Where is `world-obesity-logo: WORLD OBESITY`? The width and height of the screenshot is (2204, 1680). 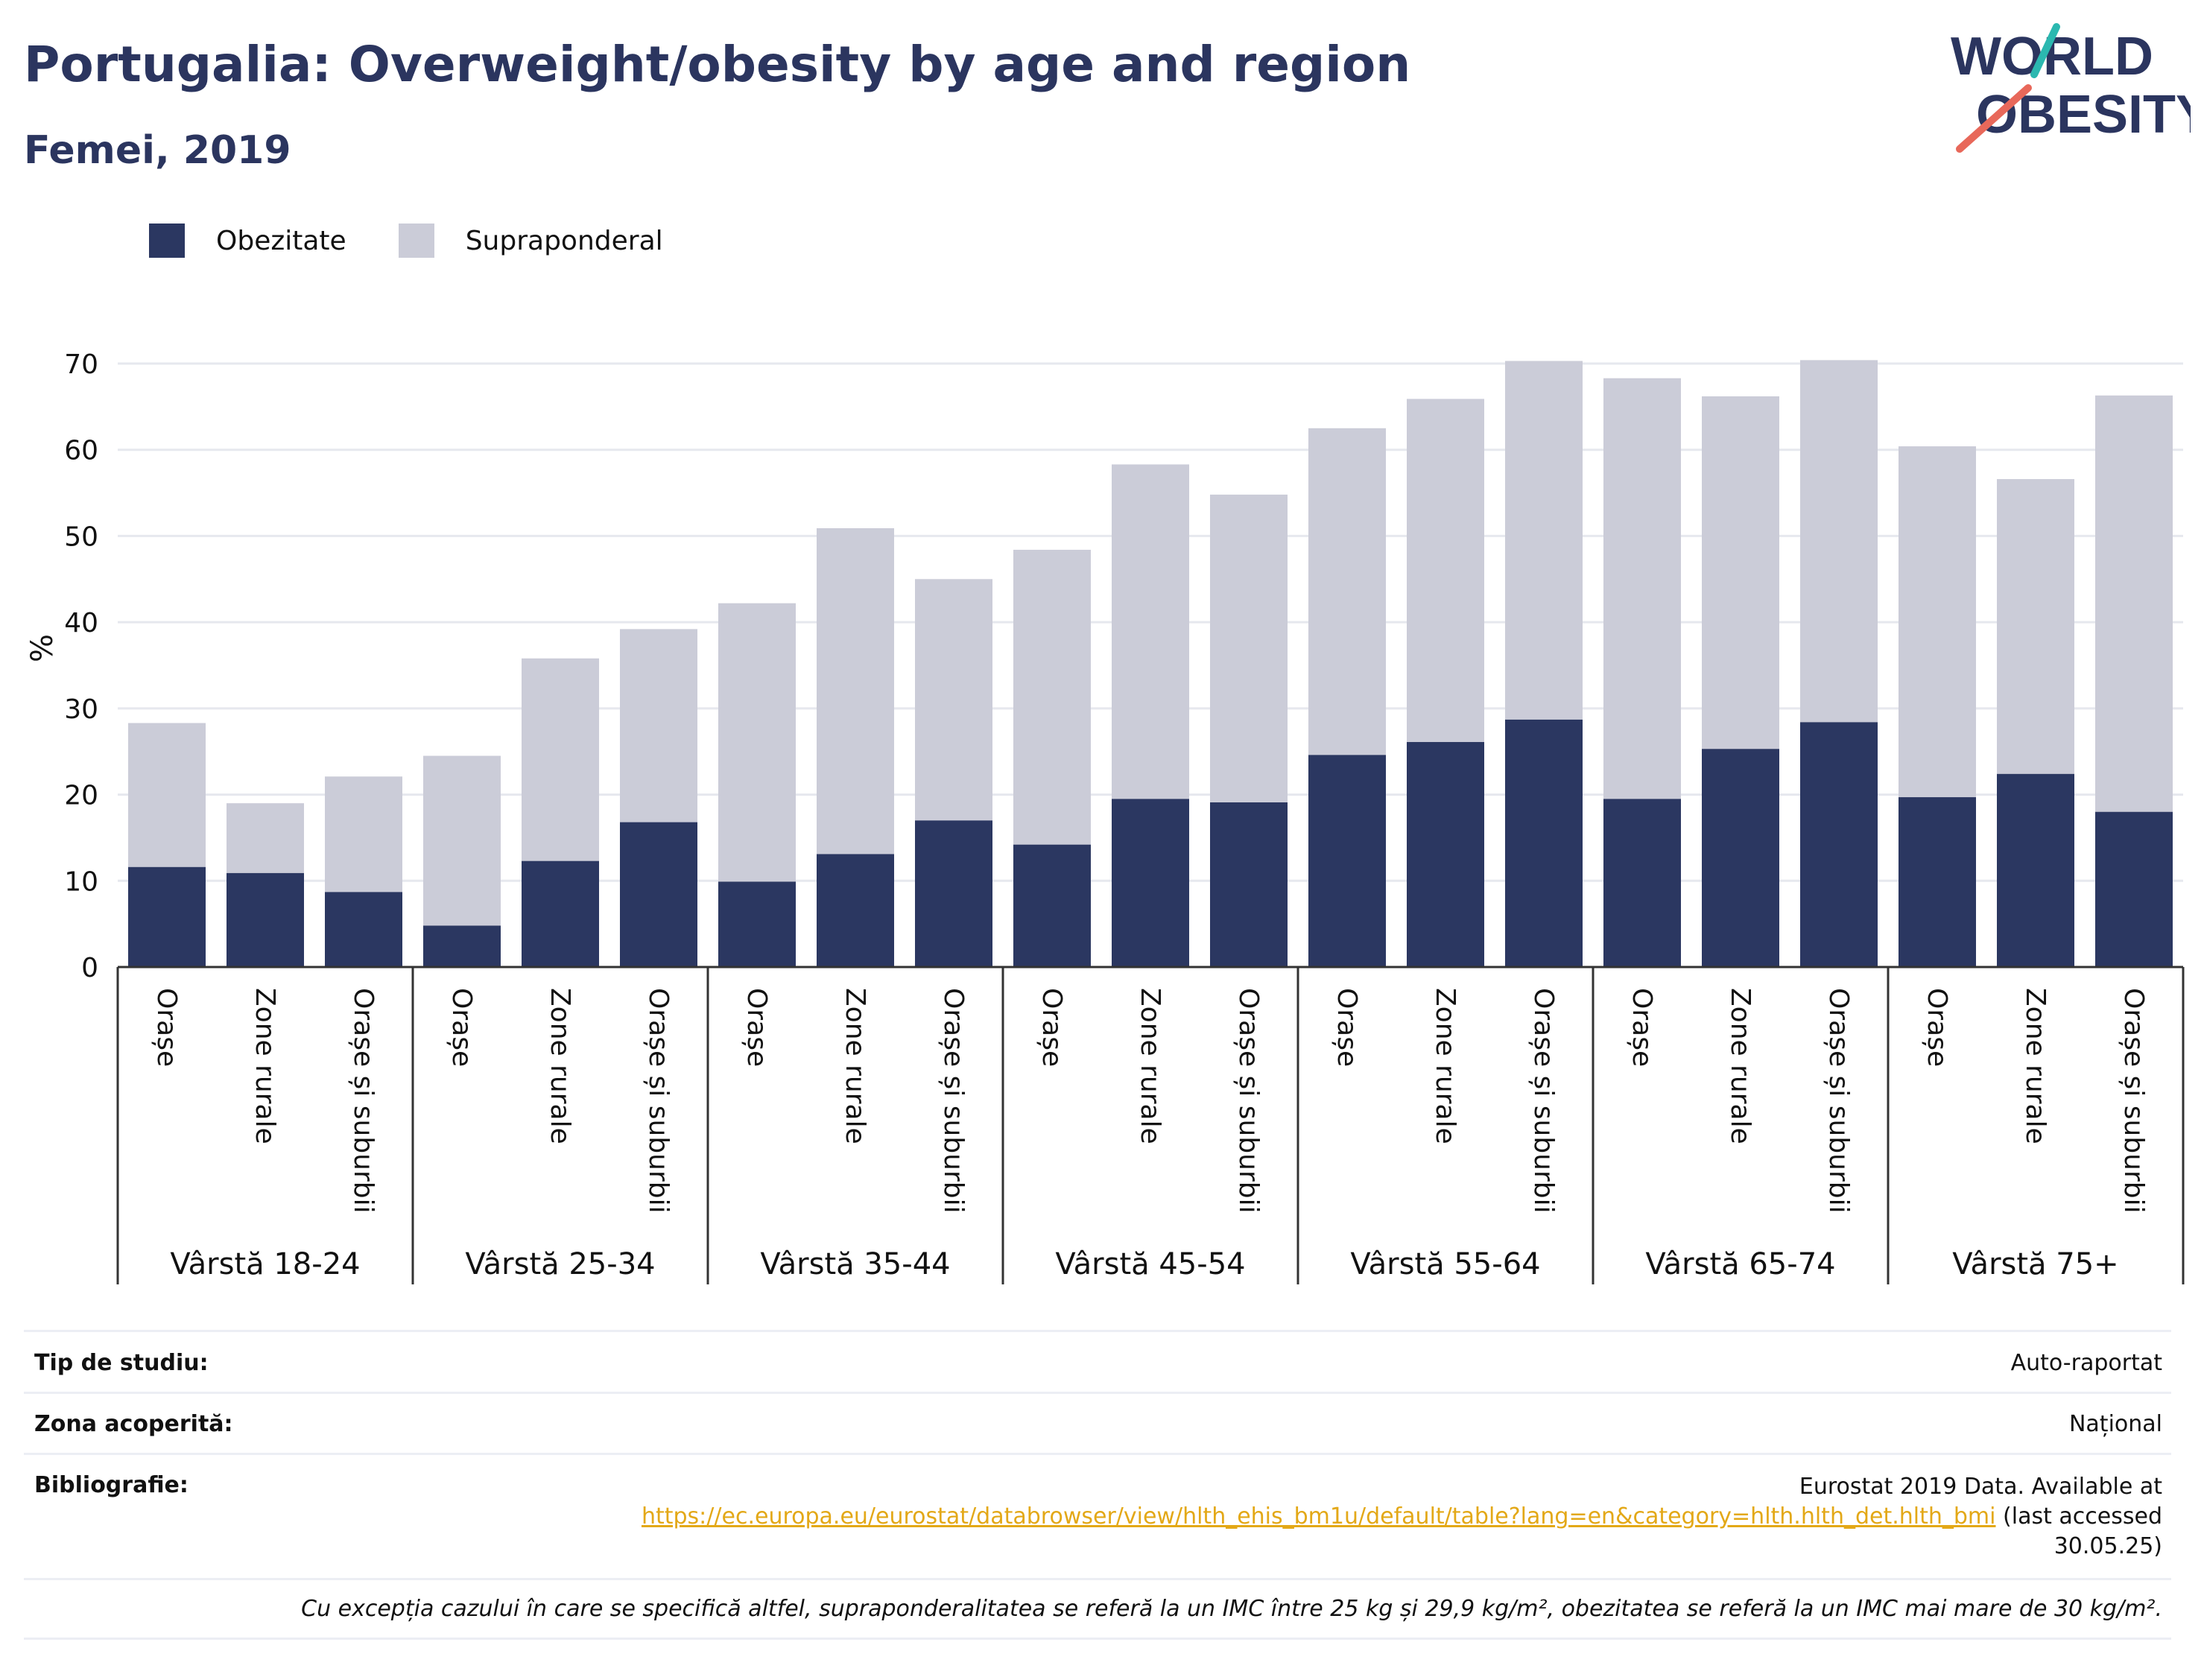
world-obesity-logo: WORLD OBESITY is located at coordinates (2071, 88).